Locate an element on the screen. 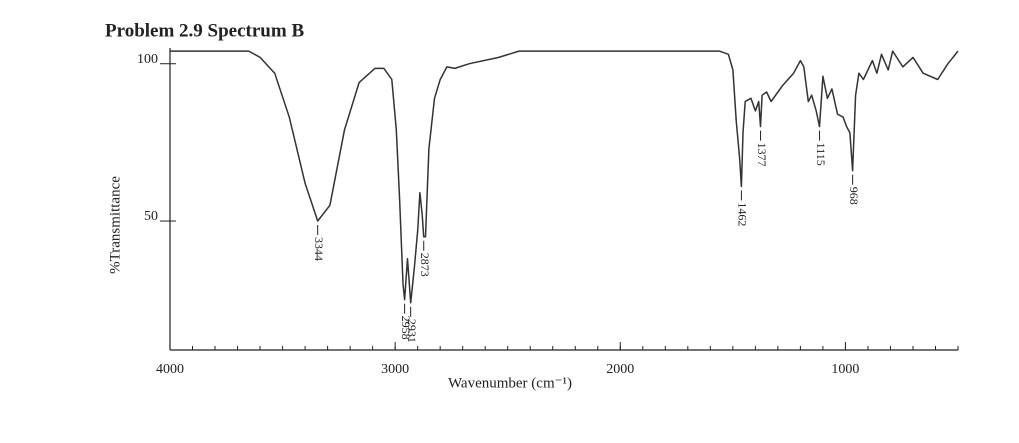  chart-title: Problem 2.9 Spectrum B is located at coordinates (204, 30).